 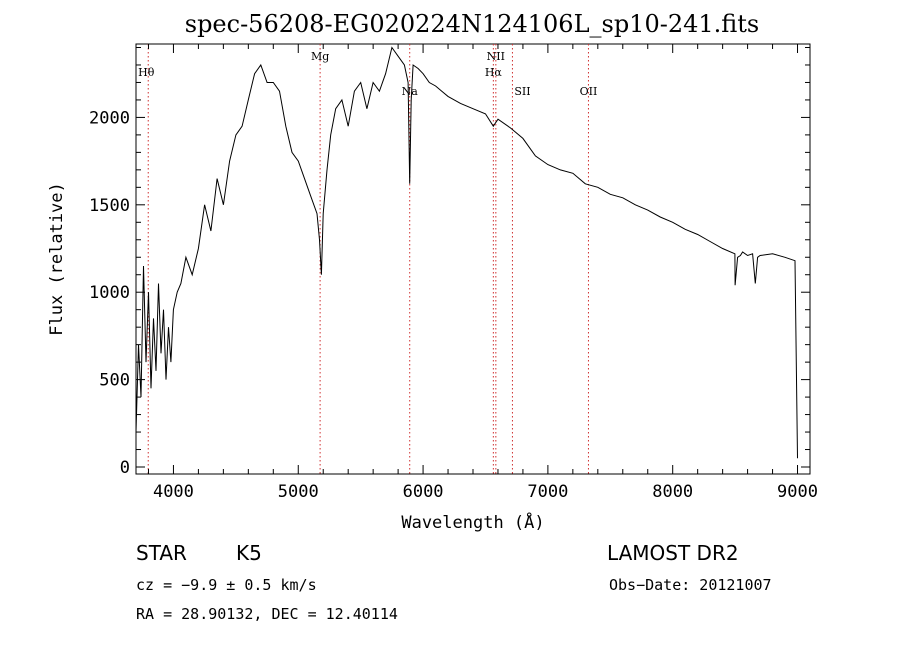 I want to click on x-tick-label: 7000, so click(x=547, y=492).